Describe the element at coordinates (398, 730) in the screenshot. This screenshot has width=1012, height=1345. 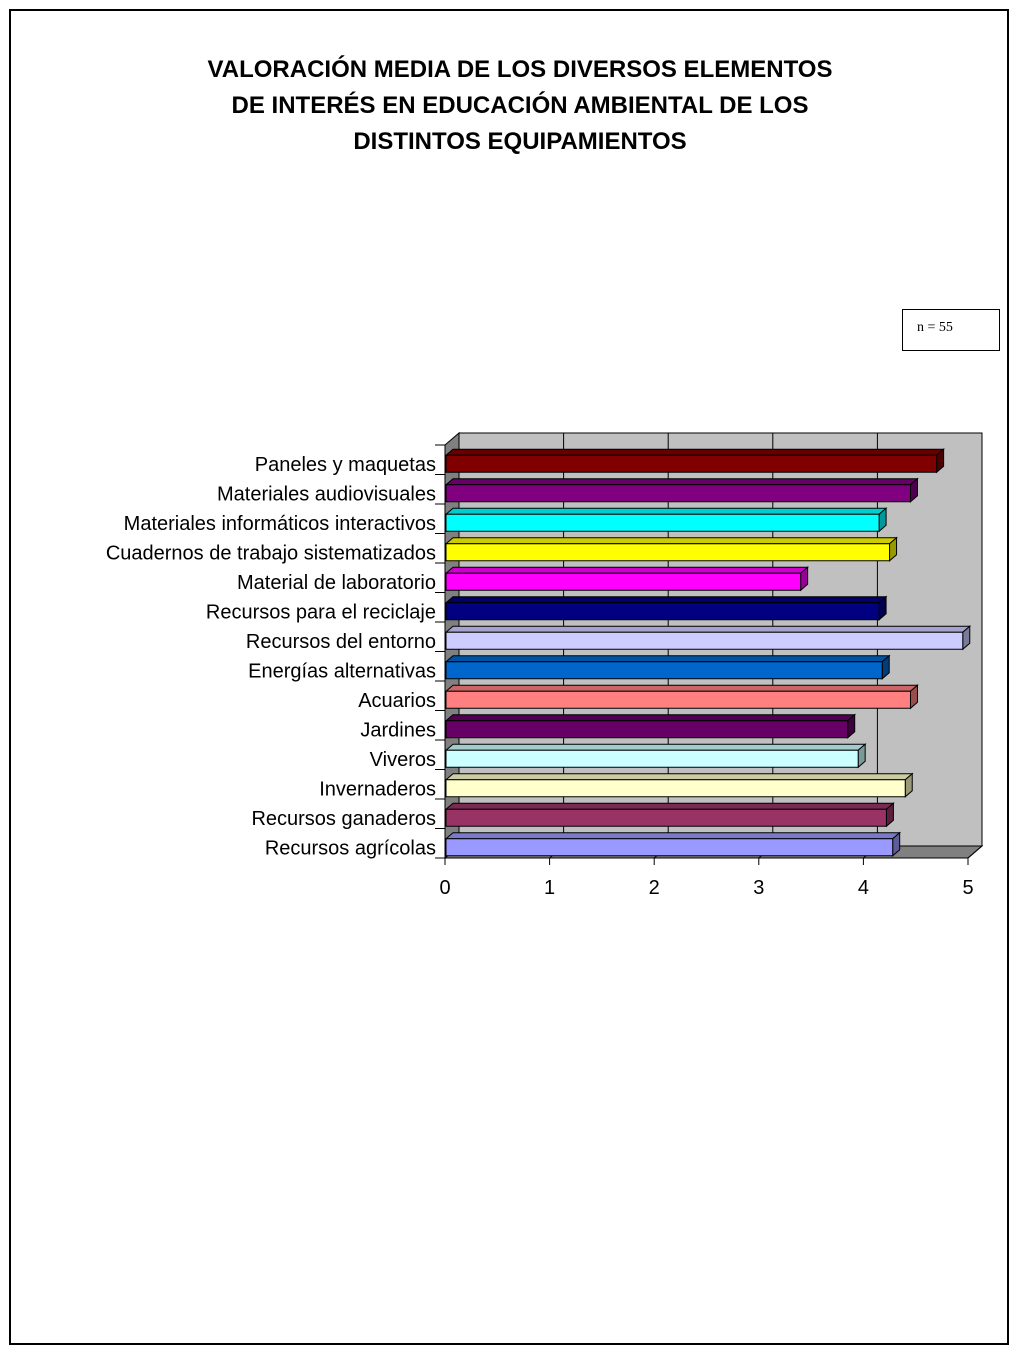
I see `category-label: Jardines` at that location.